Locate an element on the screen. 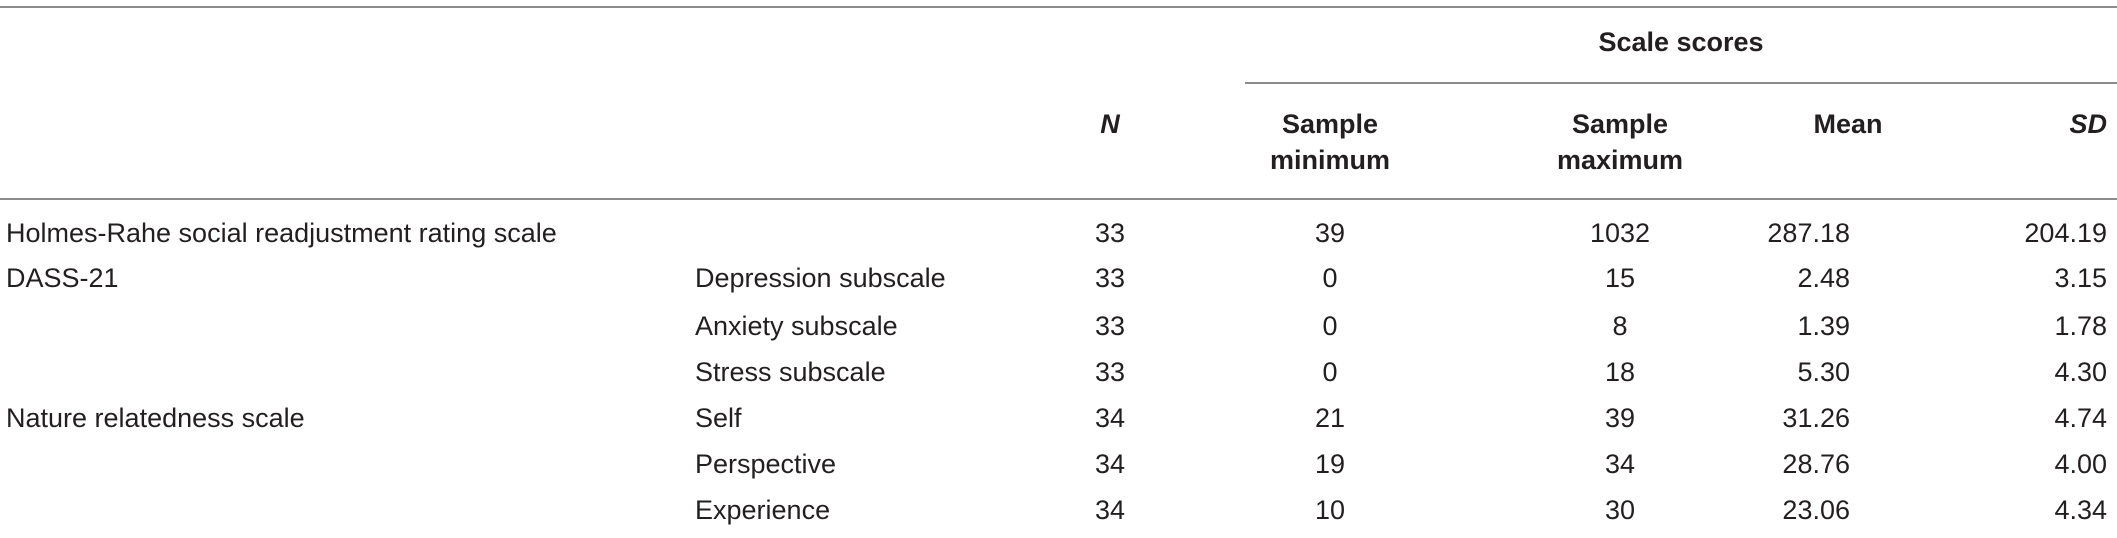 The height and width of the screenshot is (538, 2117). mean-value: 28.76 is located at coordinates (1816, 464).